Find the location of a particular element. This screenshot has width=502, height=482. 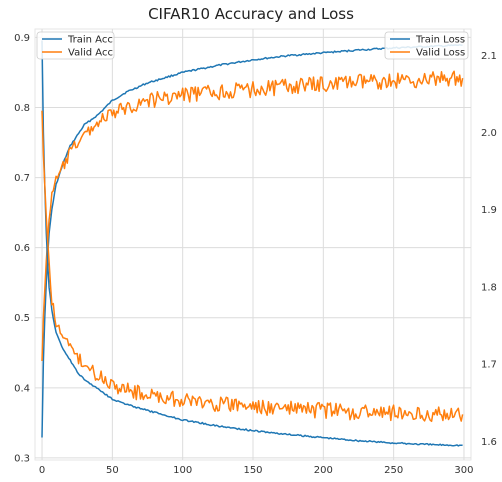

x-tick-label: 150 is located at coordinates (252, 470).